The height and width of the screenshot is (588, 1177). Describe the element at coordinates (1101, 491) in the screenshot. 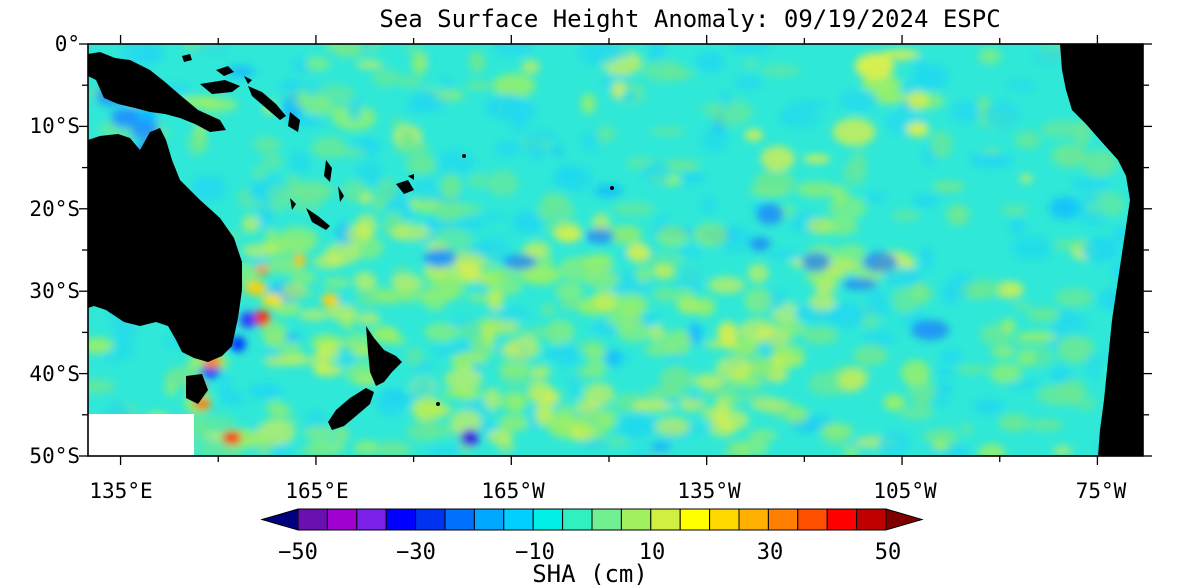

I see `lon-label: 75°W` at that location.